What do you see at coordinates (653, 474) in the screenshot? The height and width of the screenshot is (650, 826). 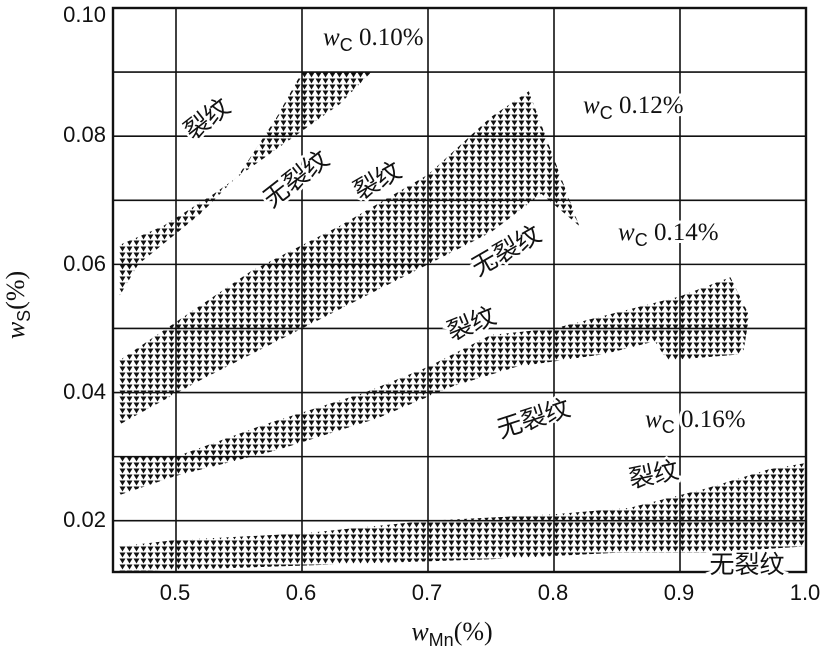 I see `crack-label-3: 裂纹` at bounding box center [653, 474].